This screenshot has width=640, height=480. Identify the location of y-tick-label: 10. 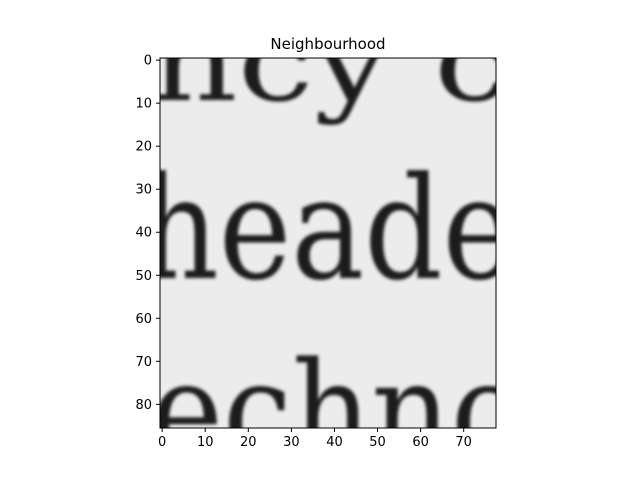
(143, 104).